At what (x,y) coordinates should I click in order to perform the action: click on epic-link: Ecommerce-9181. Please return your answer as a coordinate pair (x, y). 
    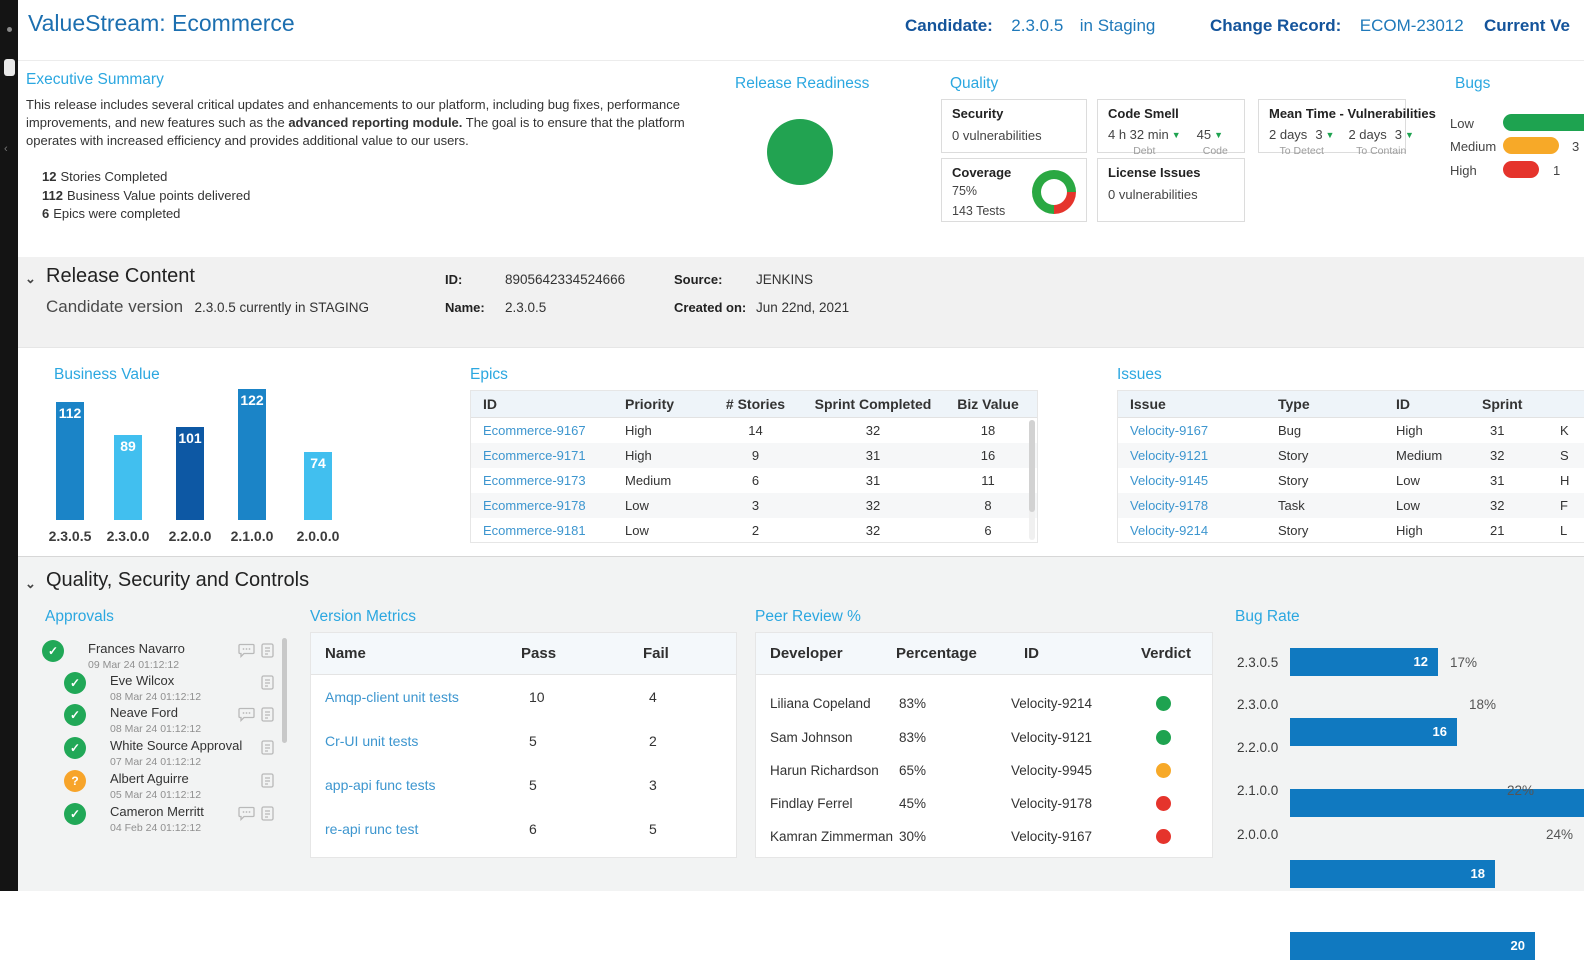
    Looking at the image, I should click on (534, 530).